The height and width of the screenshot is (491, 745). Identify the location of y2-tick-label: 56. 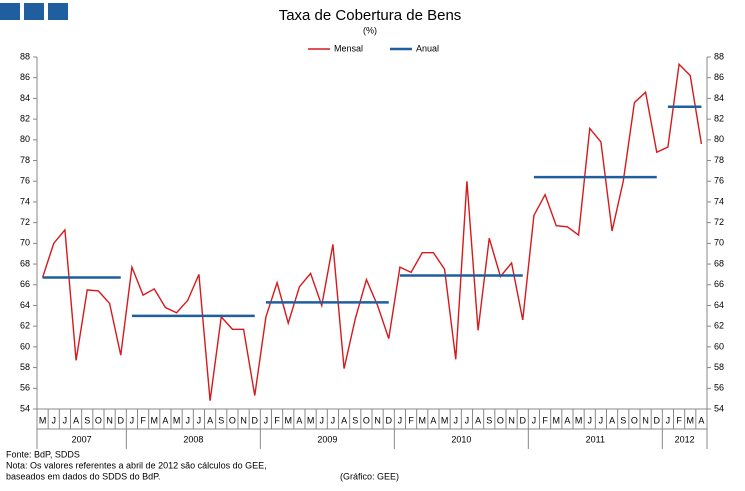
(719, 388).